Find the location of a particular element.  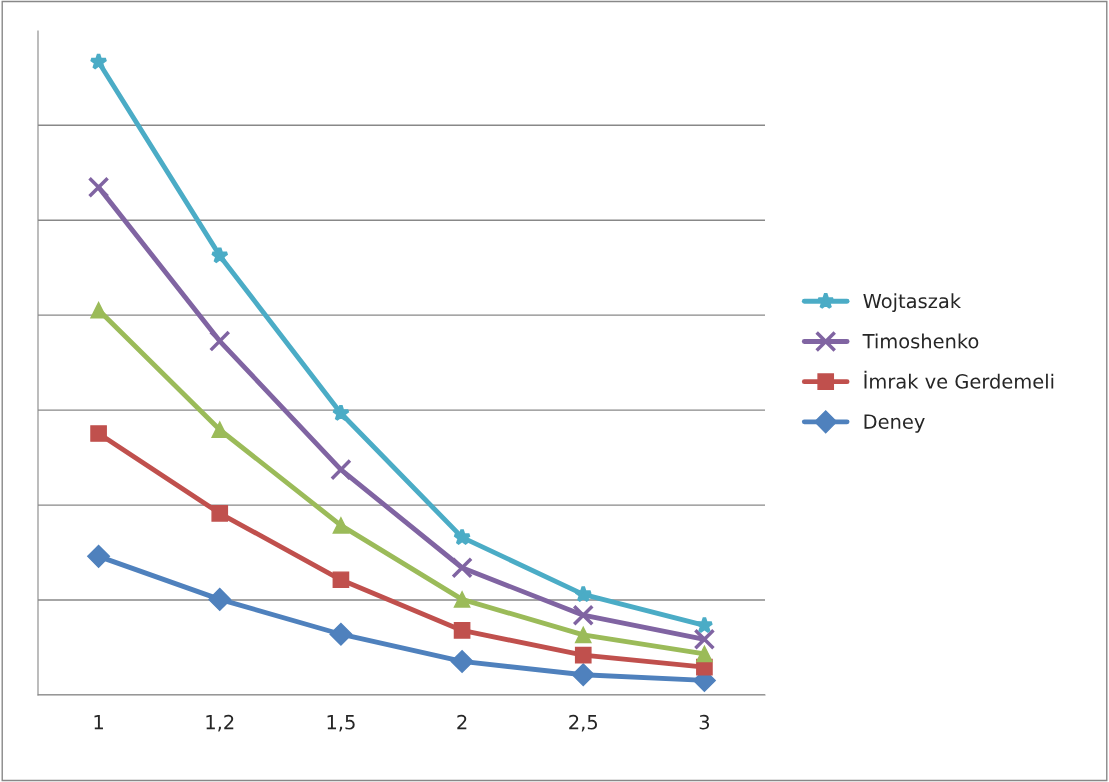

x-tick-label: 3 is located at coordinates (704, 722).